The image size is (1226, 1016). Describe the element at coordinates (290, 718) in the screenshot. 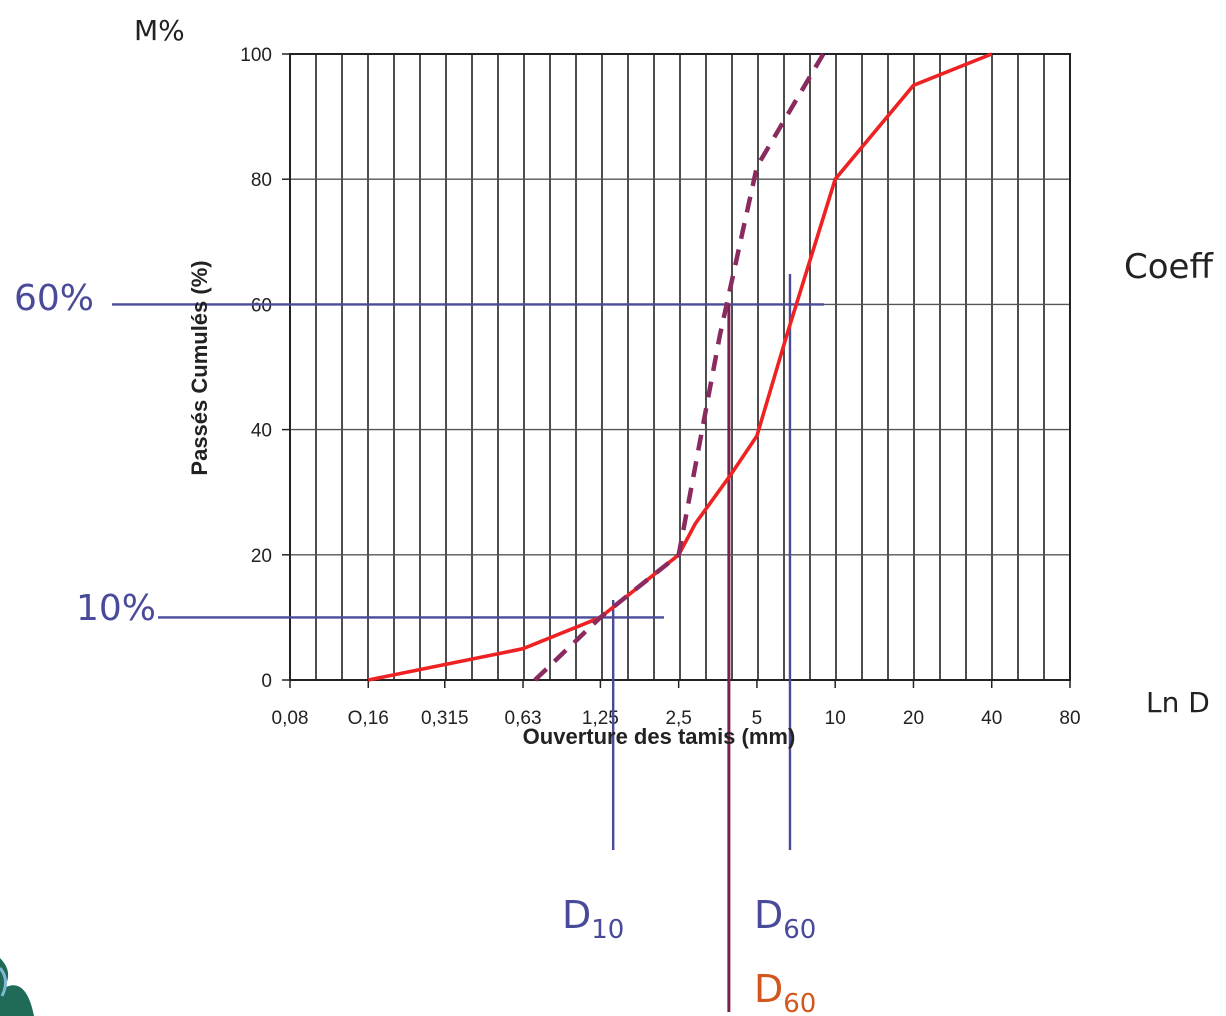

I see `x-tick-label: 0,08` at that location.